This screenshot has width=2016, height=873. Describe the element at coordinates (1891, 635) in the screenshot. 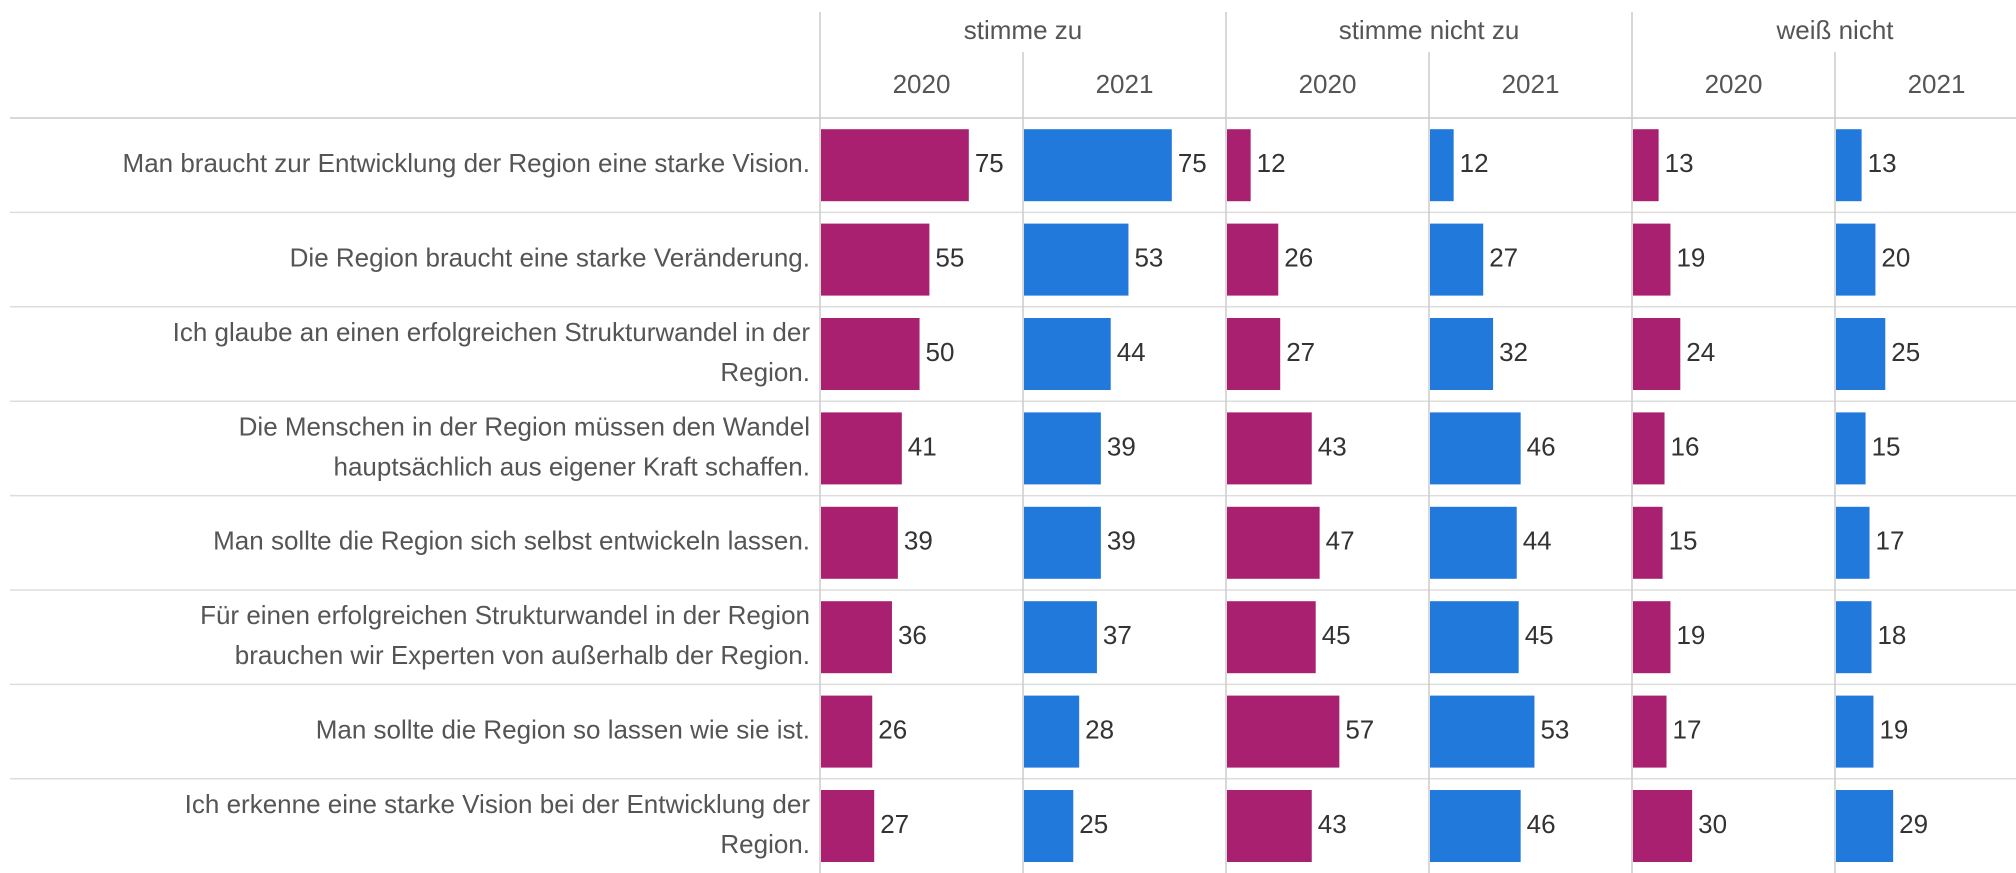

I see `value-label: 18` at that location.